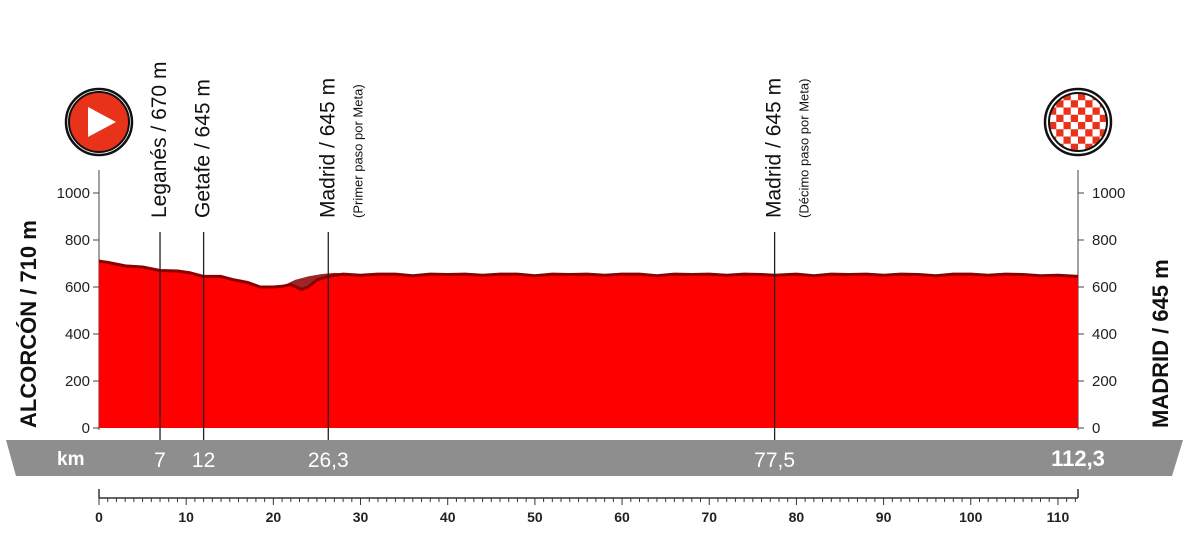 The height and width of the screenshot is (533, 1183). What do you see at coordinates (622, 517) in the screenshot?
I see `x-tick-label: 60` at bounding box center [622, 517].